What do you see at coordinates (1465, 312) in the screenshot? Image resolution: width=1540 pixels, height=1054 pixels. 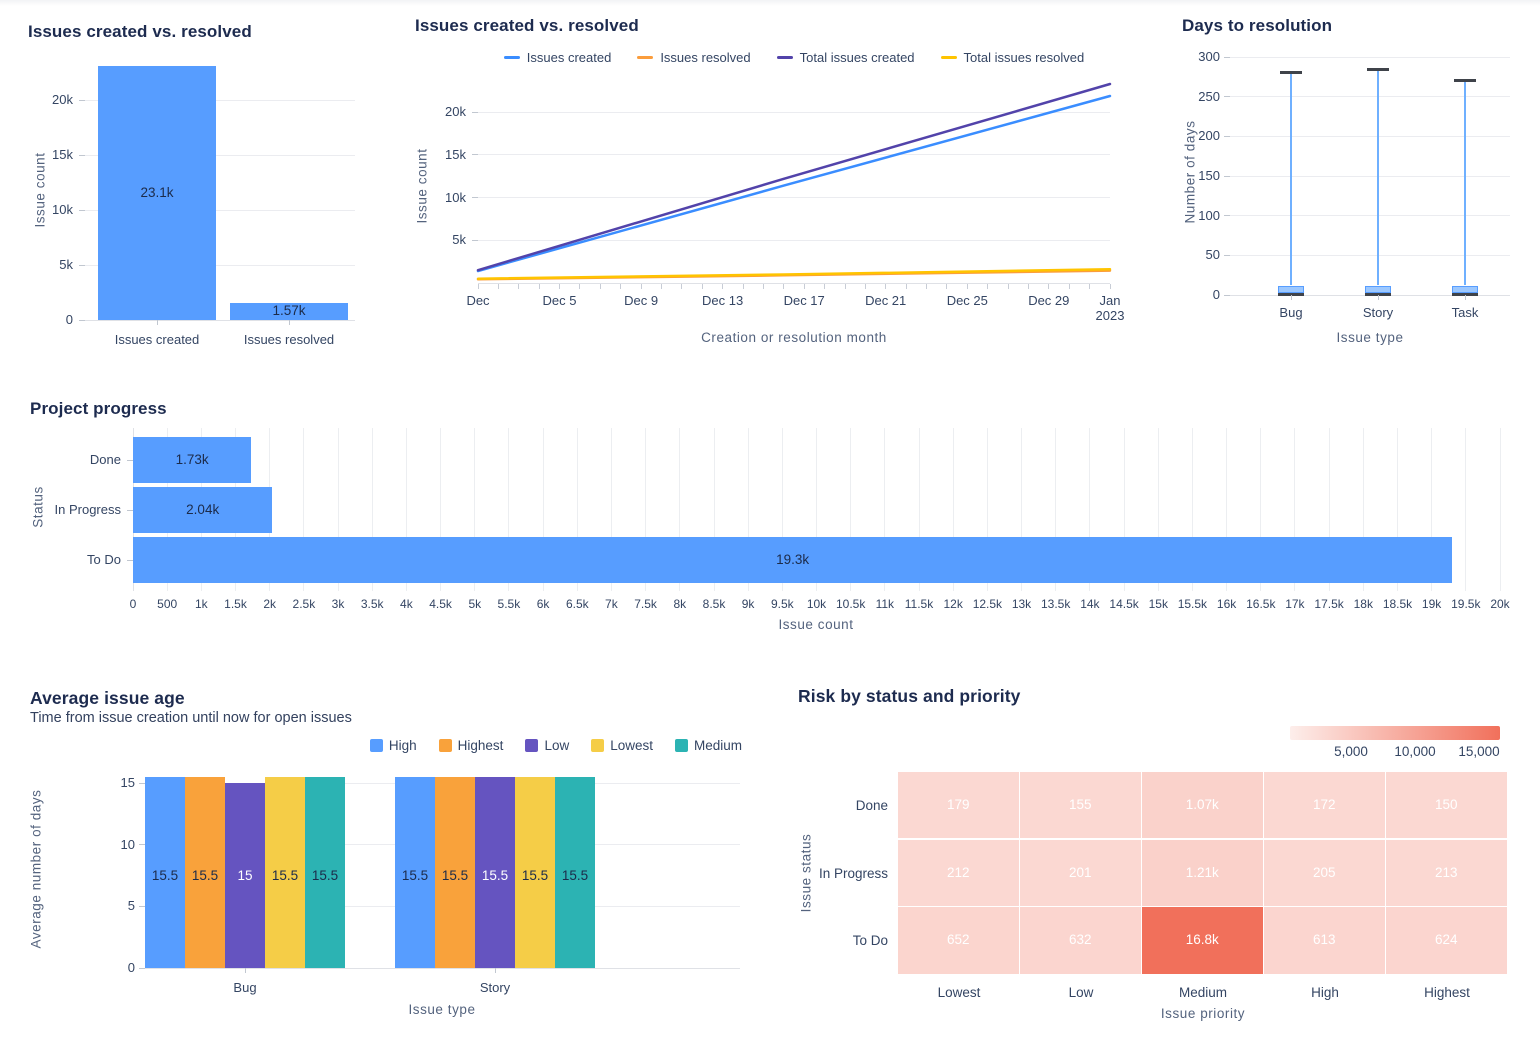 I see `x-category-label: Task` at bounding box center [1465, 312].